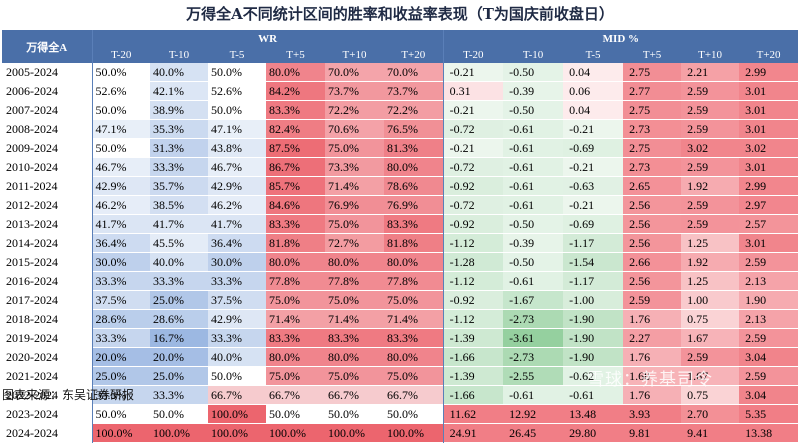 The width and height of the screenshot is (800, 443). I want to click on wr-cell: 46.2%, so click(121, 205).